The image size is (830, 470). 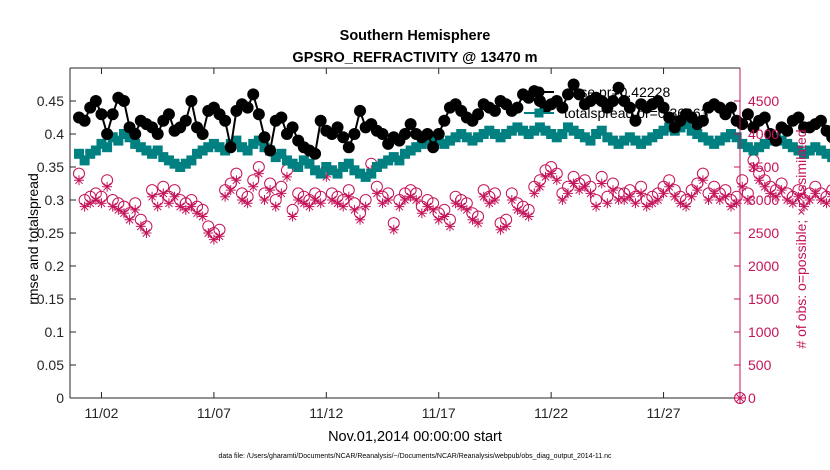 I want to click on right-axis-zero-asterisk, so click(x=740, y=398).